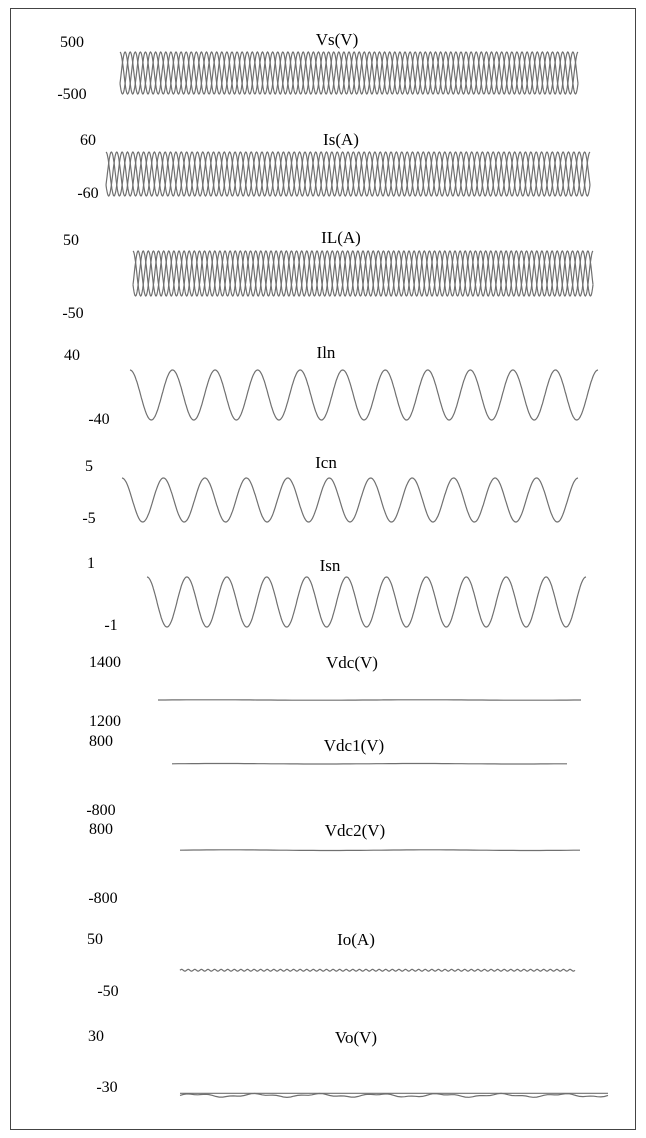  What do you see at coordinates (91, 563) in the screenshot?
I see `y-tick-top: 1` at bounding box center [91, 563].